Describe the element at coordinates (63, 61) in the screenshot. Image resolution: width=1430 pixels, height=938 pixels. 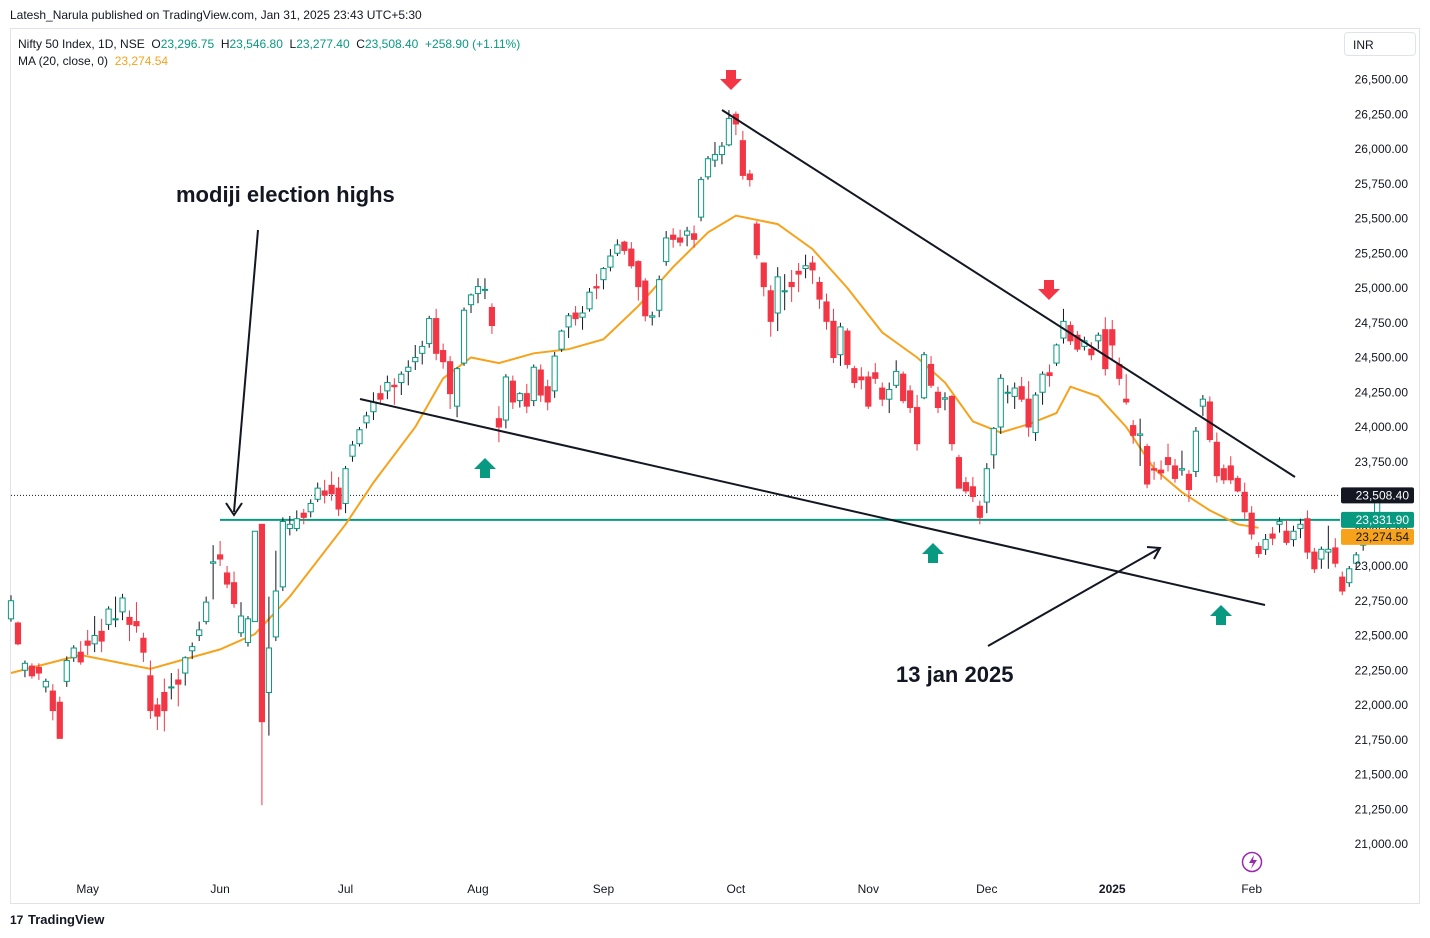
I see `legend-ma-label: MA (20, close, 0)` at that location.